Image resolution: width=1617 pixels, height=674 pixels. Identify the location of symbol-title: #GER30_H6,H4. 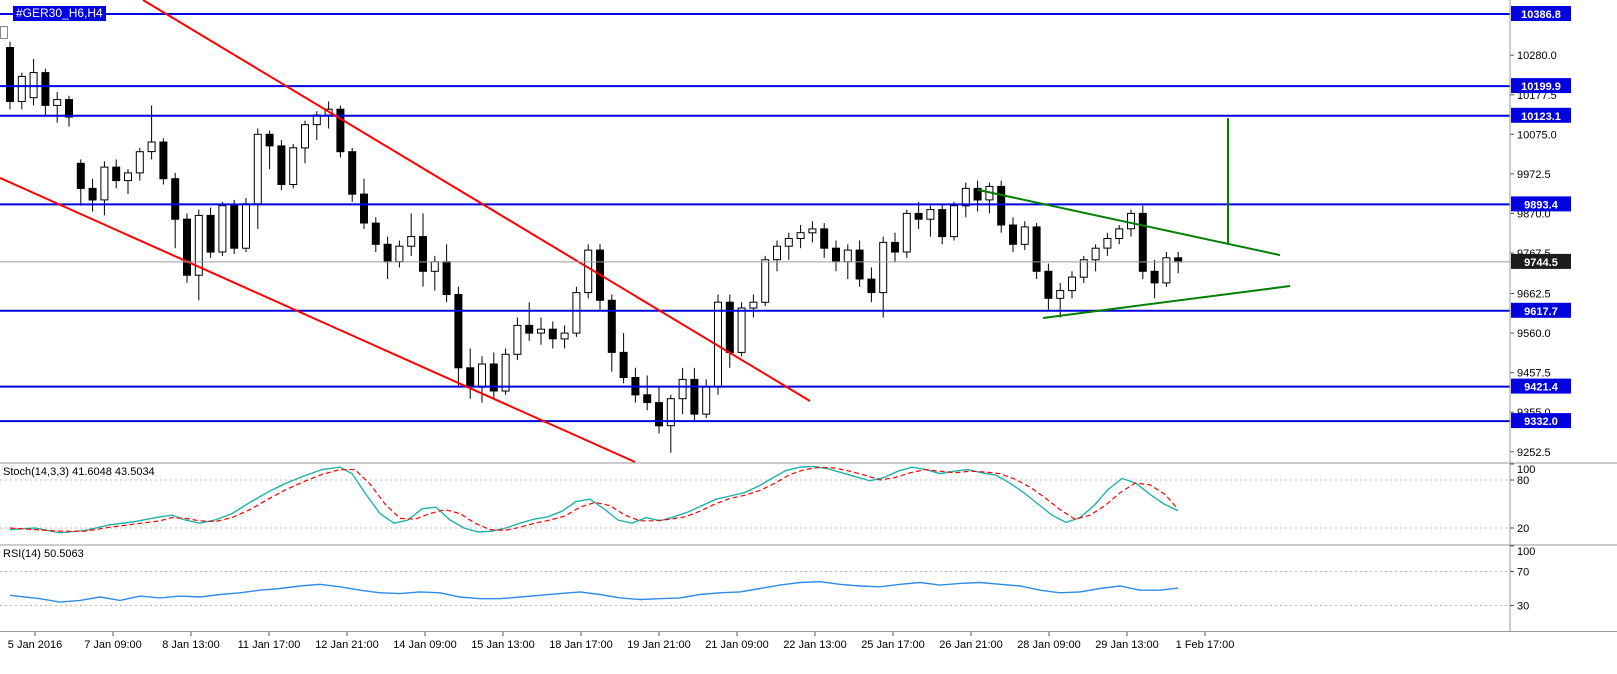
(59, 13).